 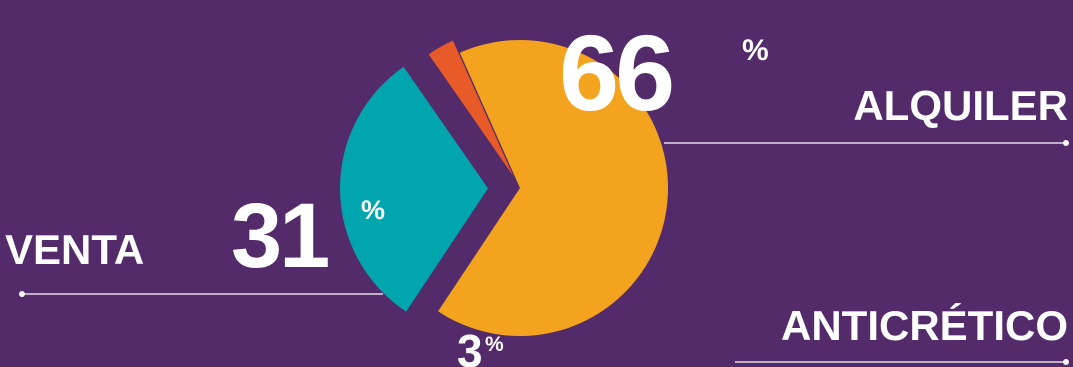 I want to click on leader-dot-anticretico, so click(x=1066, y=362).